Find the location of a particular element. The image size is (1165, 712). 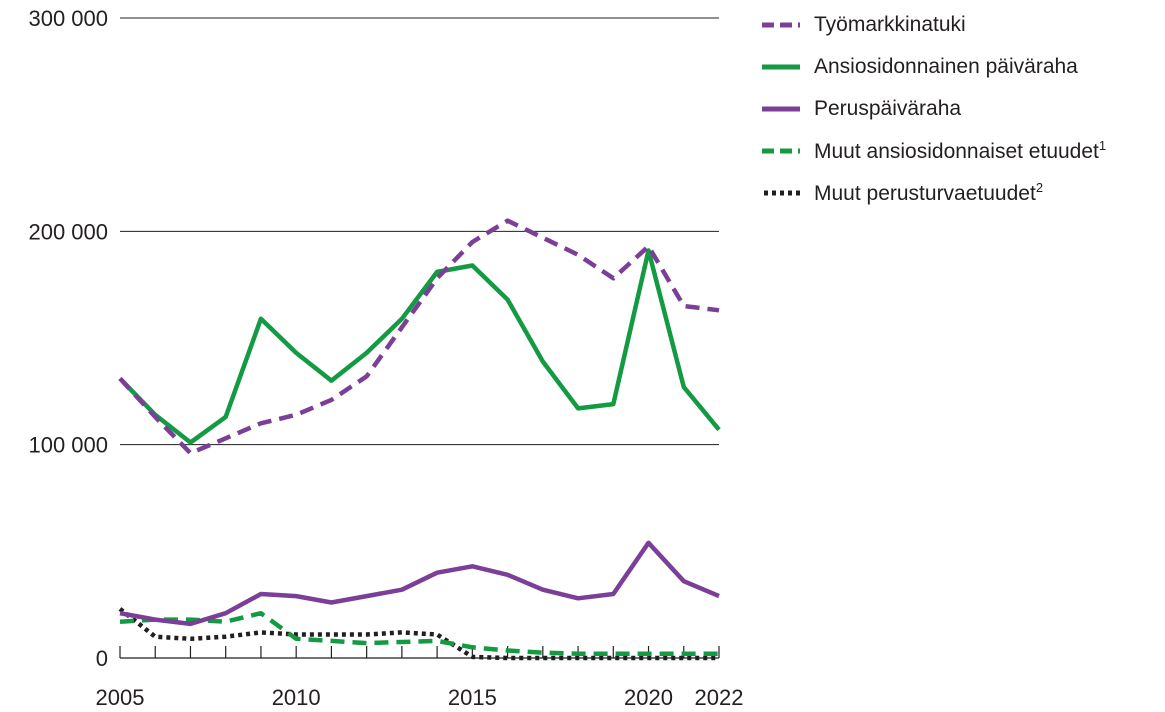

legend-label-text: Muut ansiosidonnaiset etuudet is located at coordinates (956, 151).